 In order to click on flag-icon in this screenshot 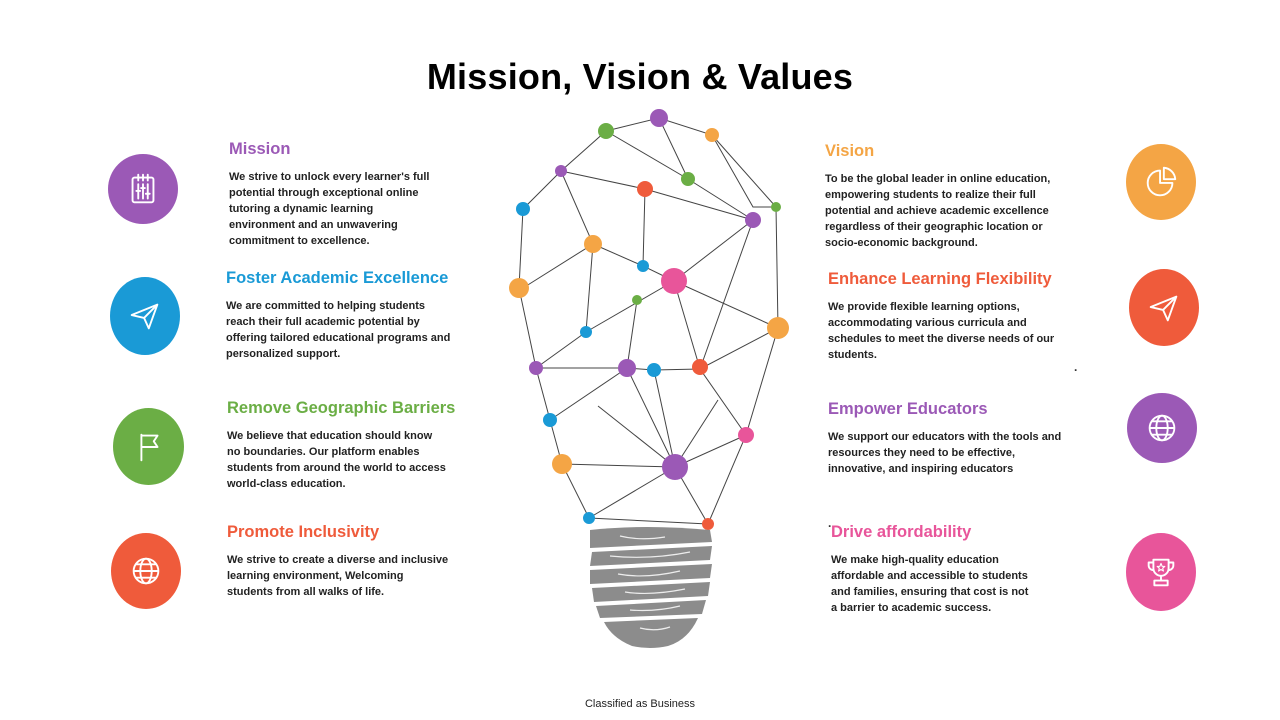, I will do `click(148, 447)`.